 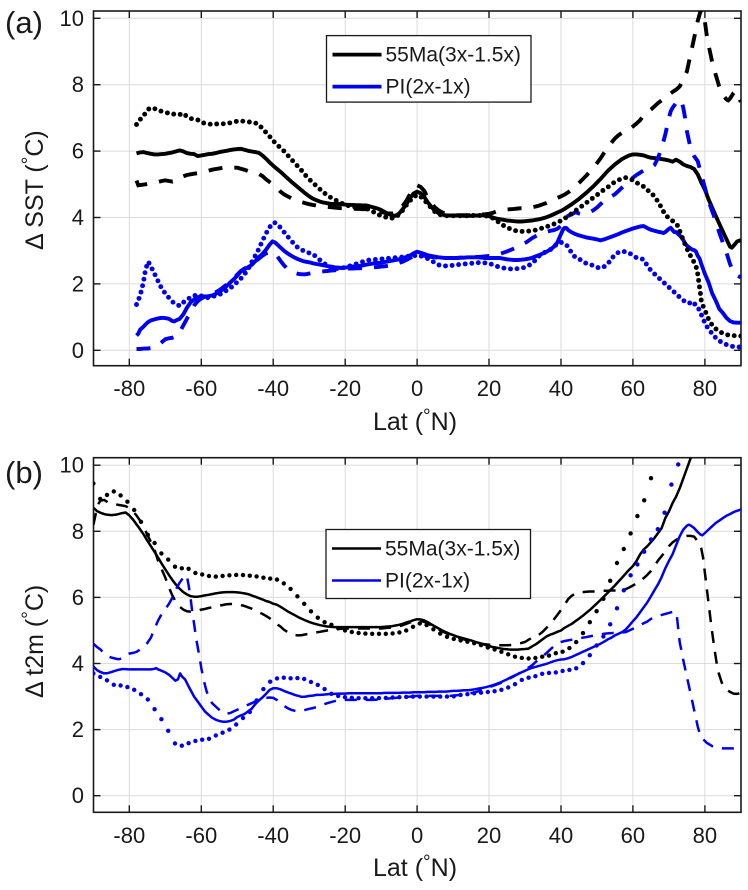 I want to click on svg-text: (a), so click(x=24, y=22).